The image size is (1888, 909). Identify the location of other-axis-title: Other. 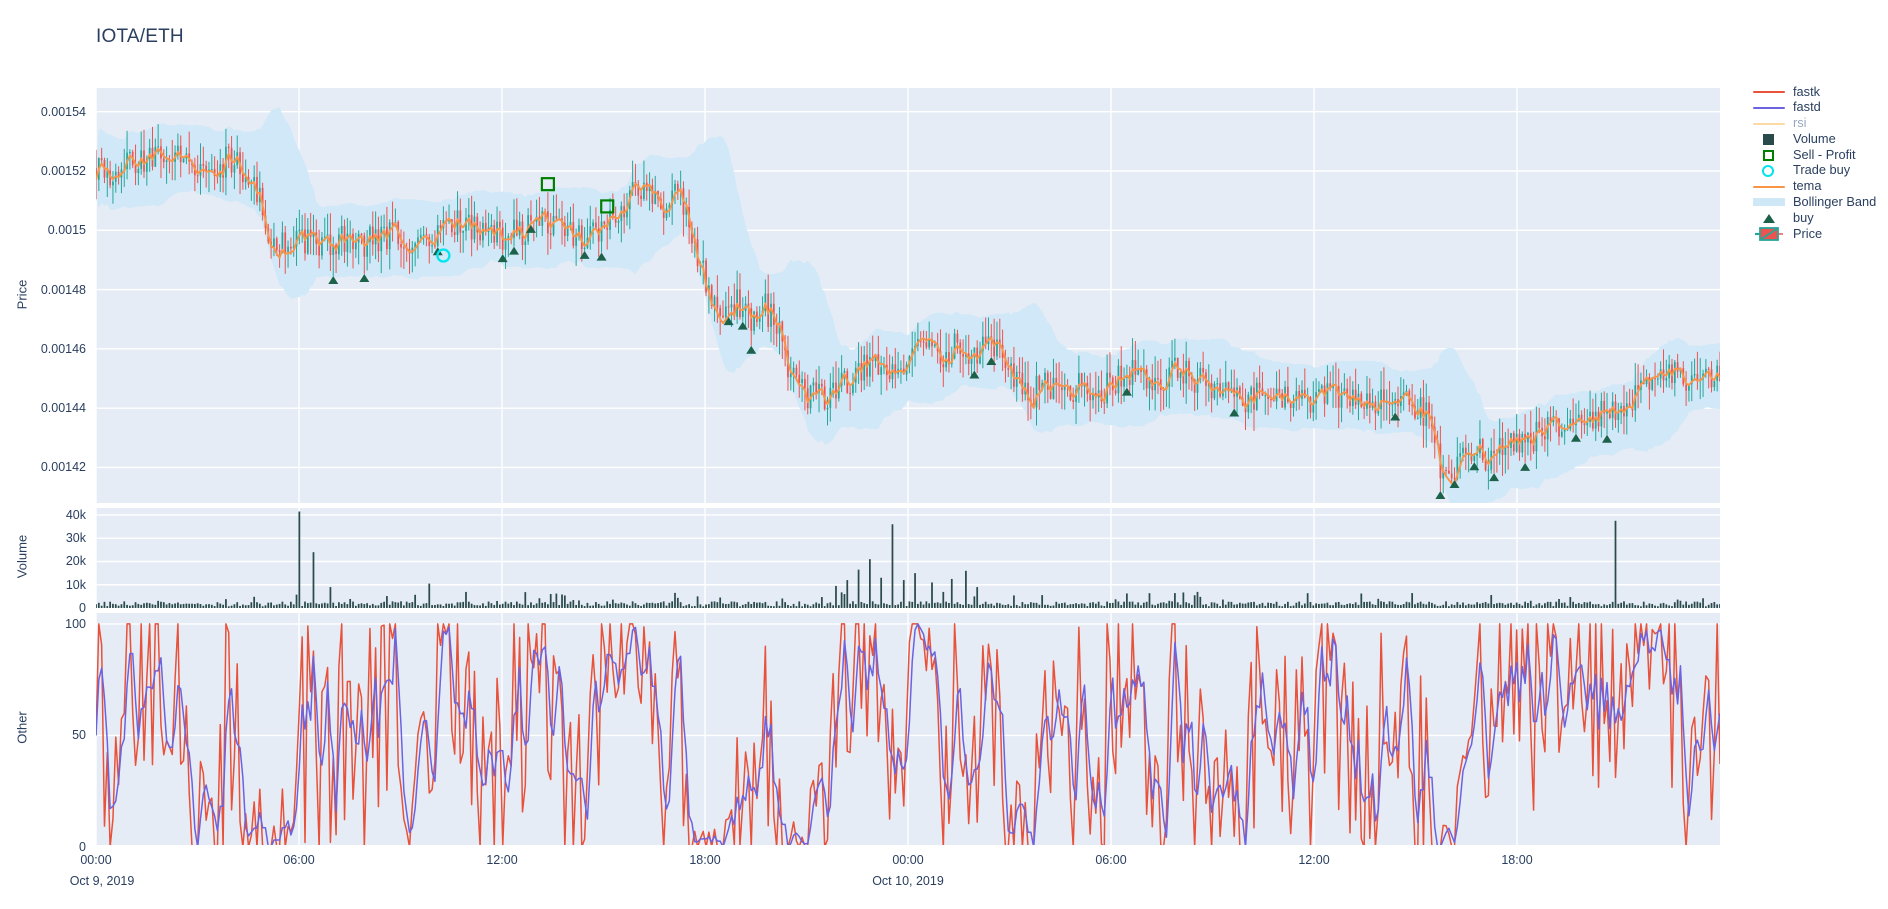
(22, 727).